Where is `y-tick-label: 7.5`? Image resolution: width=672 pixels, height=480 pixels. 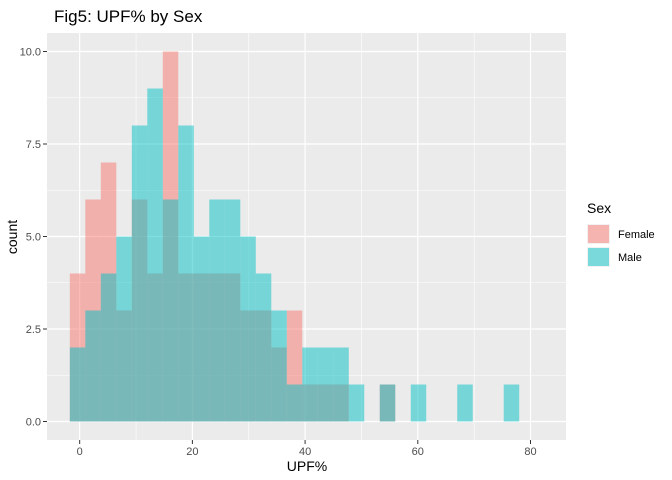
y-tick-label: 7.5 is located at coordinates (33, 145).